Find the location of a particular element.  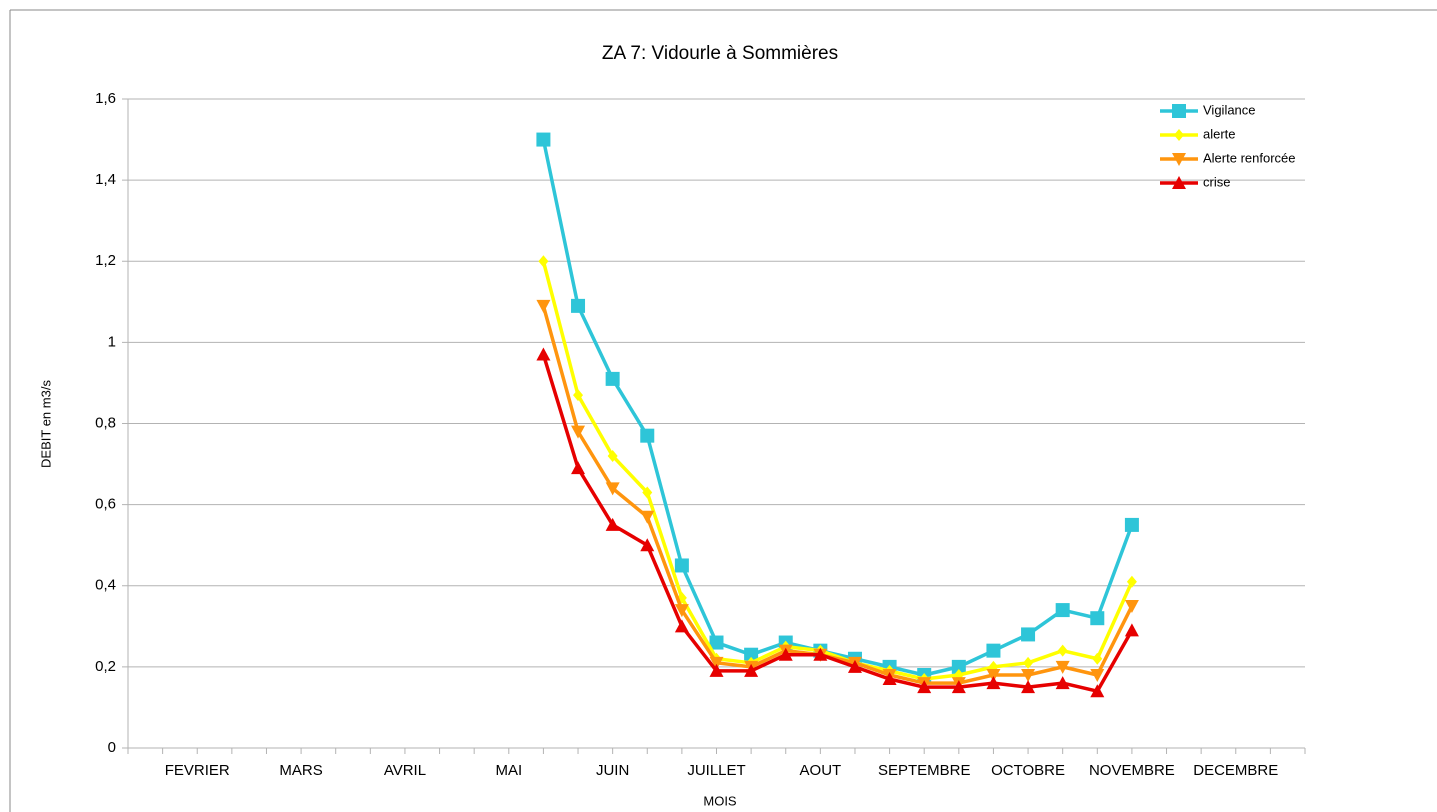

x-tick-label: JUIN is located at coordinates (612, 770).